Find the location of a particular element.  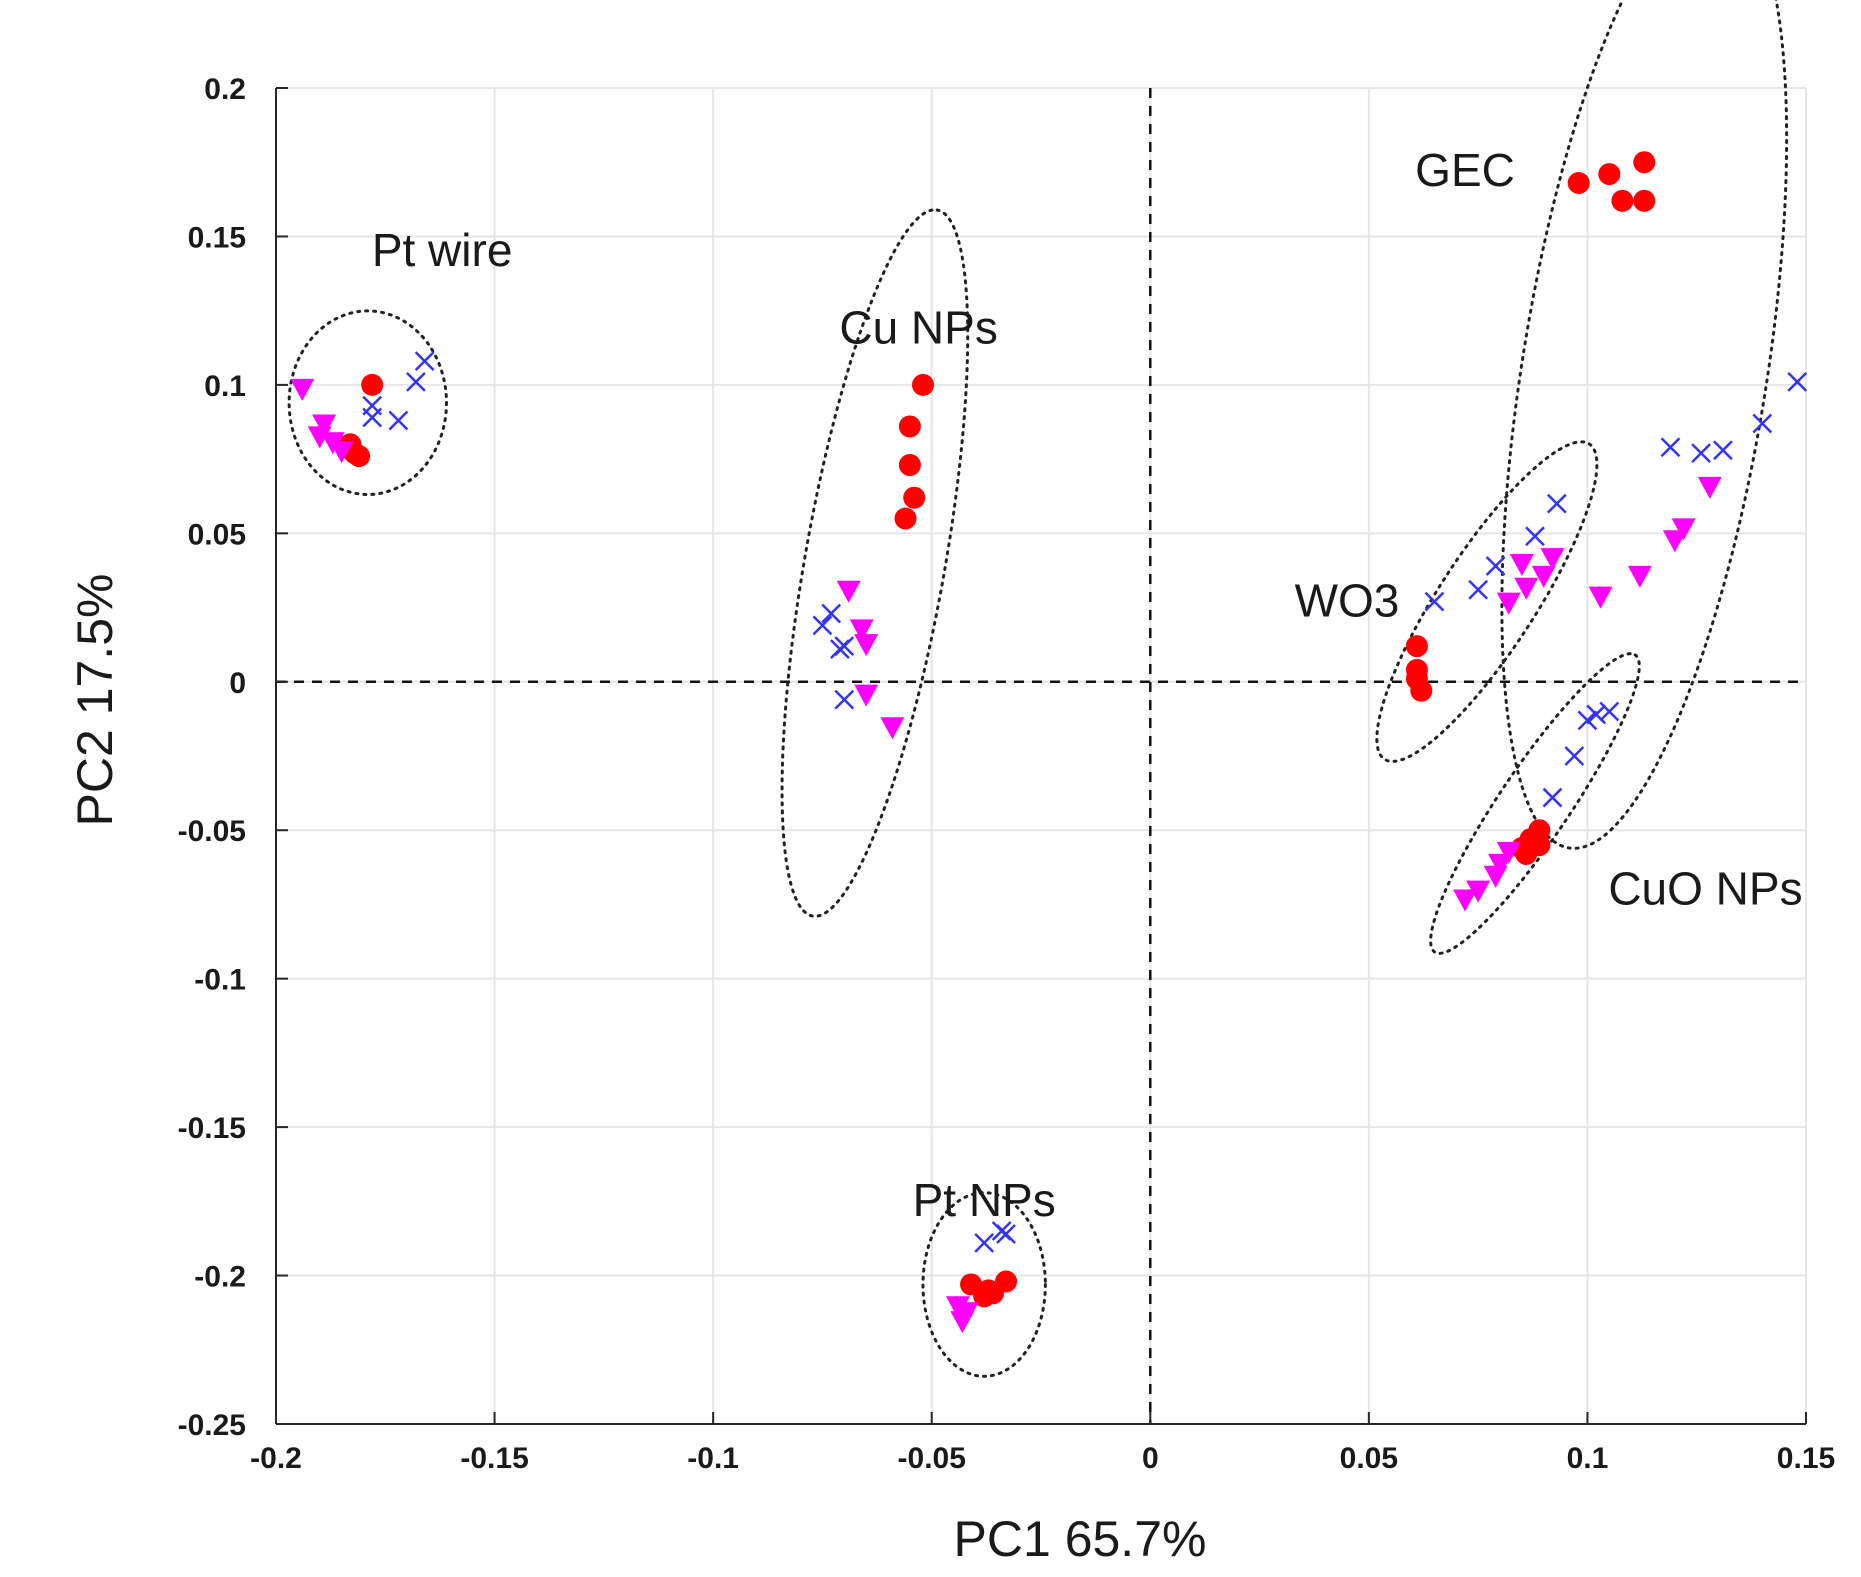

x-tick-label: 0 is located at coordinates (1150, 1458).